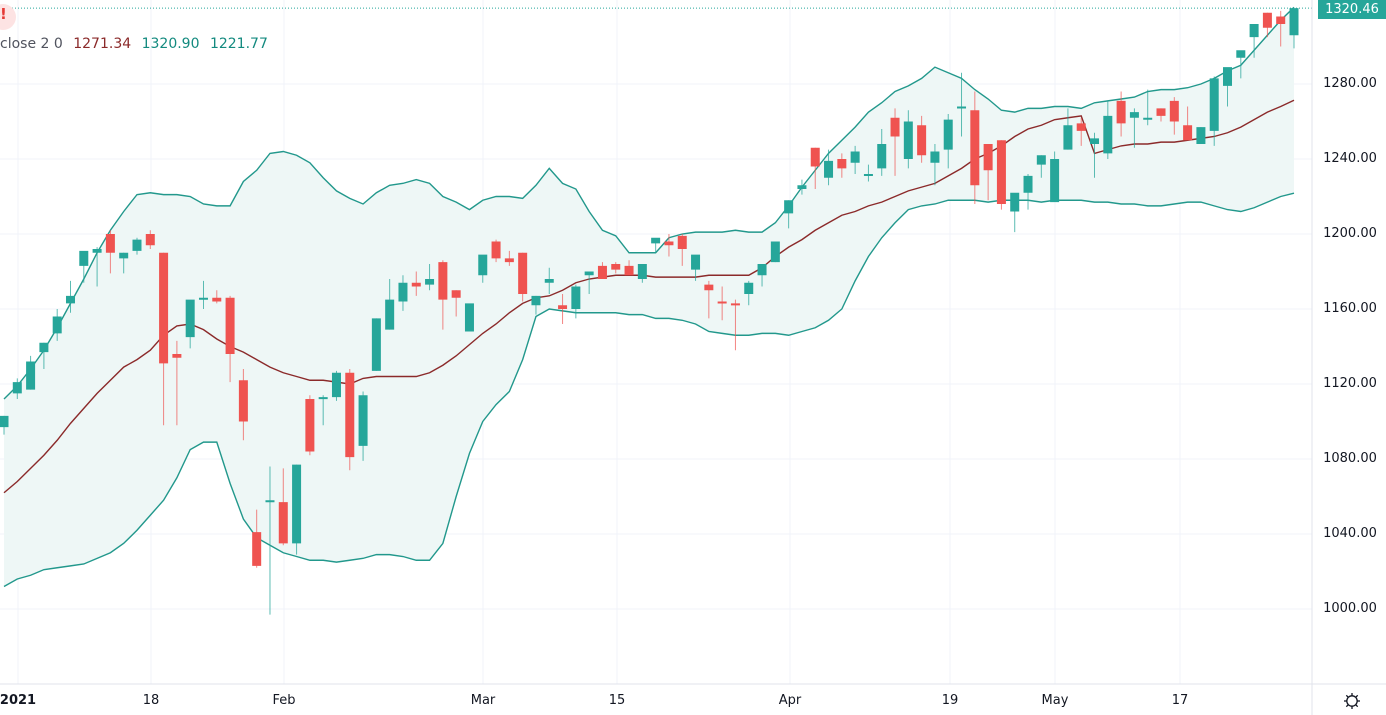 The image size is (1386, 715). What do you see at coordinates (1350, 233) in the screenshot?
I see `price-tick-label: 1200.00` at bounding box center [1350, 233].